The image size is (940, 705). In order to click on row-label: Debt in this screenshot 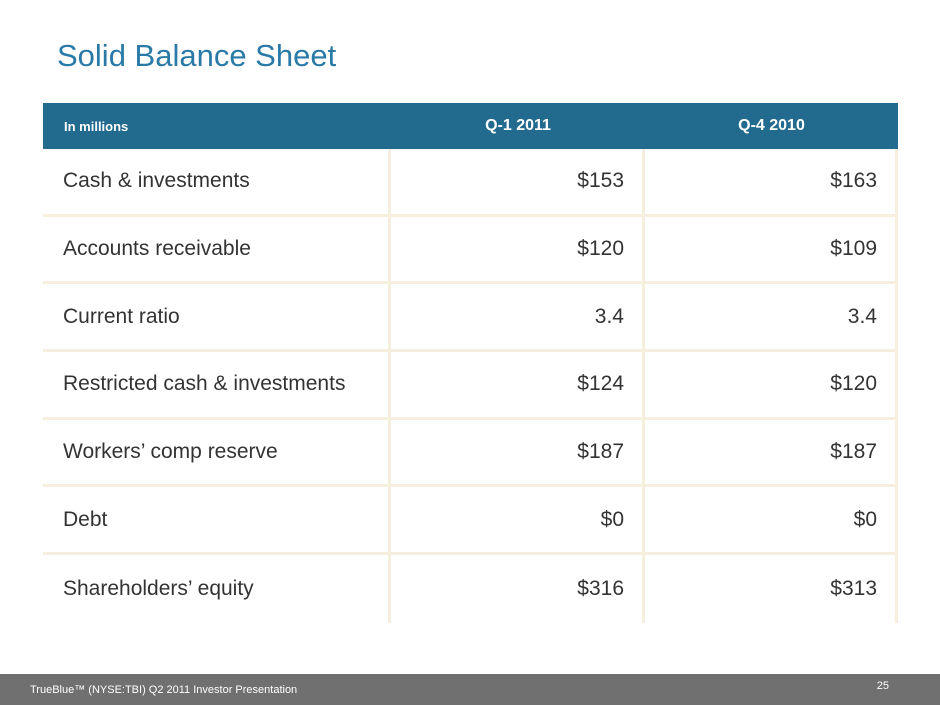, I will do `click(215, 520)`.